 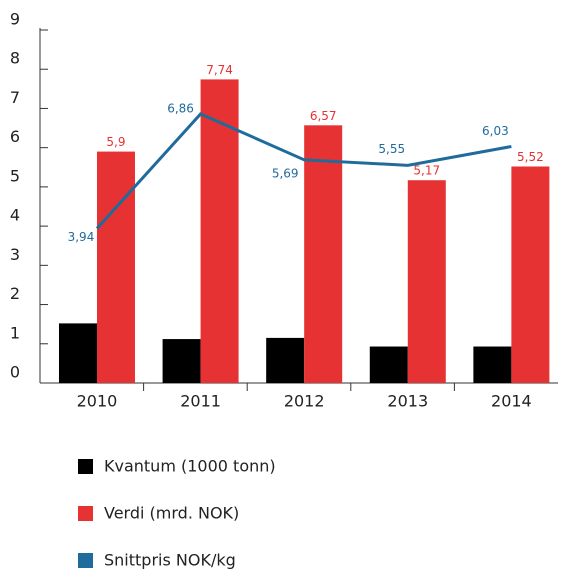 What do you see at coordinates (323, 116) in the screenshot?
I see `bar-value-label: 6,57` at bounding box center [323, 116].